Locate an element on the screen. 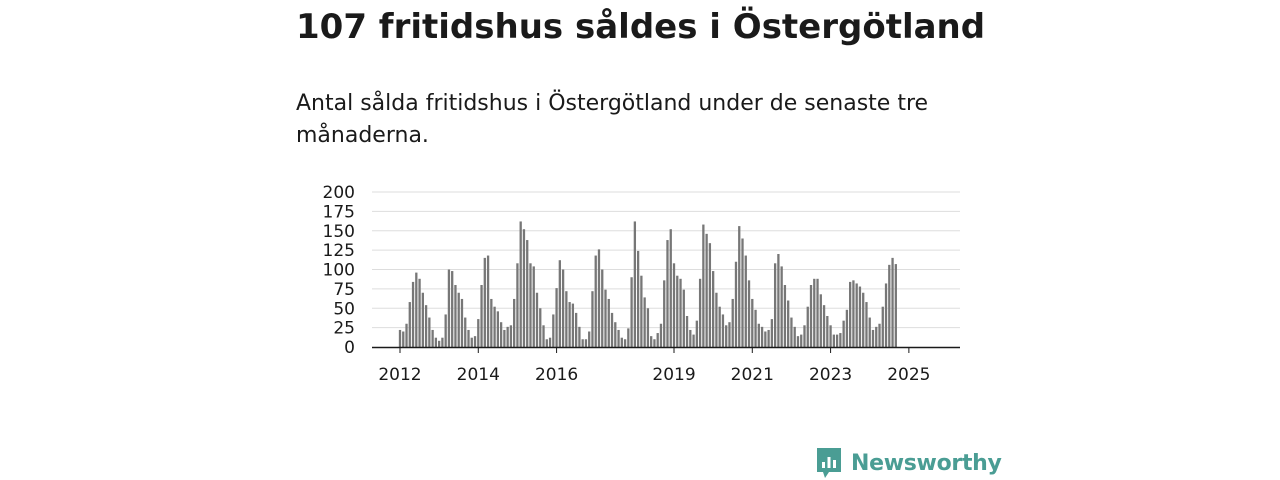 The height and width of the screenshot is (480, 1280). chart-title: 107 fritidshus såldes i Östergötland is located at coordinates (641, 27).